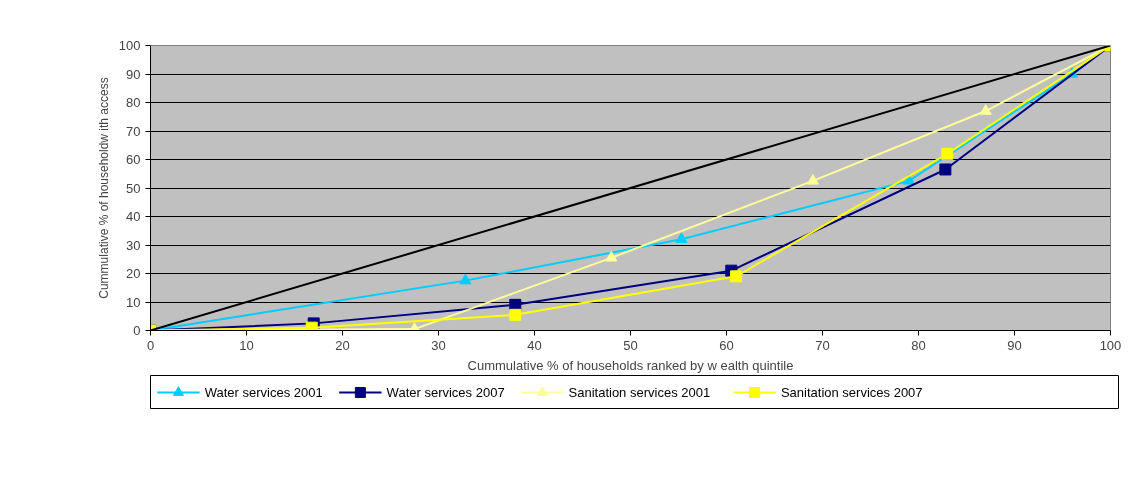 This screenshot has height=478, width=1143. Describe the element at coordinates (133, 131) in the screenshot. I see `y-tick-label: 70` at that location.